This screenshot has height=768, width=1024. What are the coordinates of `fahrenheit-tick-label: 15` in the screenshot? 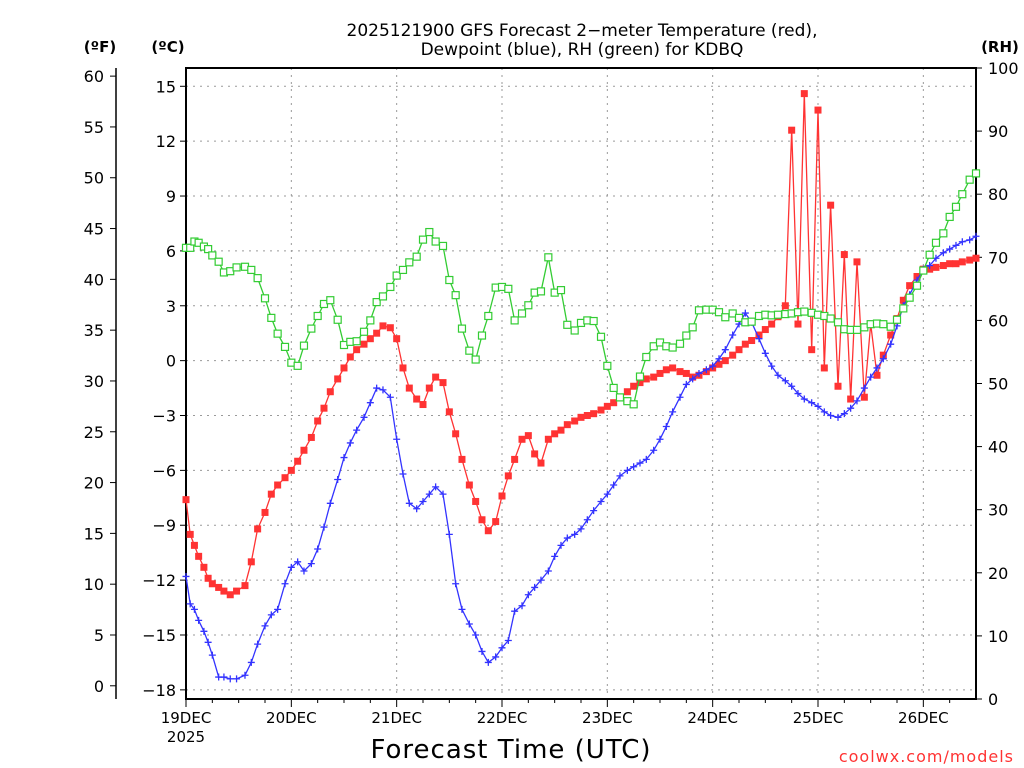 It's located at (94, 533).